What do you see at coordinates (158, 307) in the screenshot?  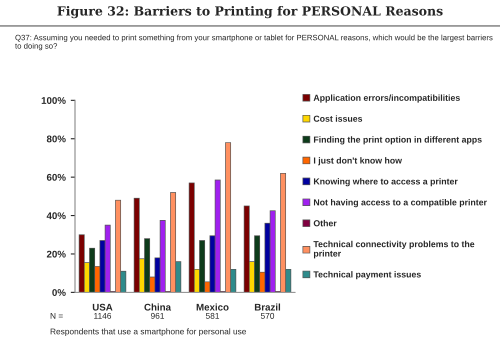 I see `x-tick-label: China` at bounding box center [158, 307].